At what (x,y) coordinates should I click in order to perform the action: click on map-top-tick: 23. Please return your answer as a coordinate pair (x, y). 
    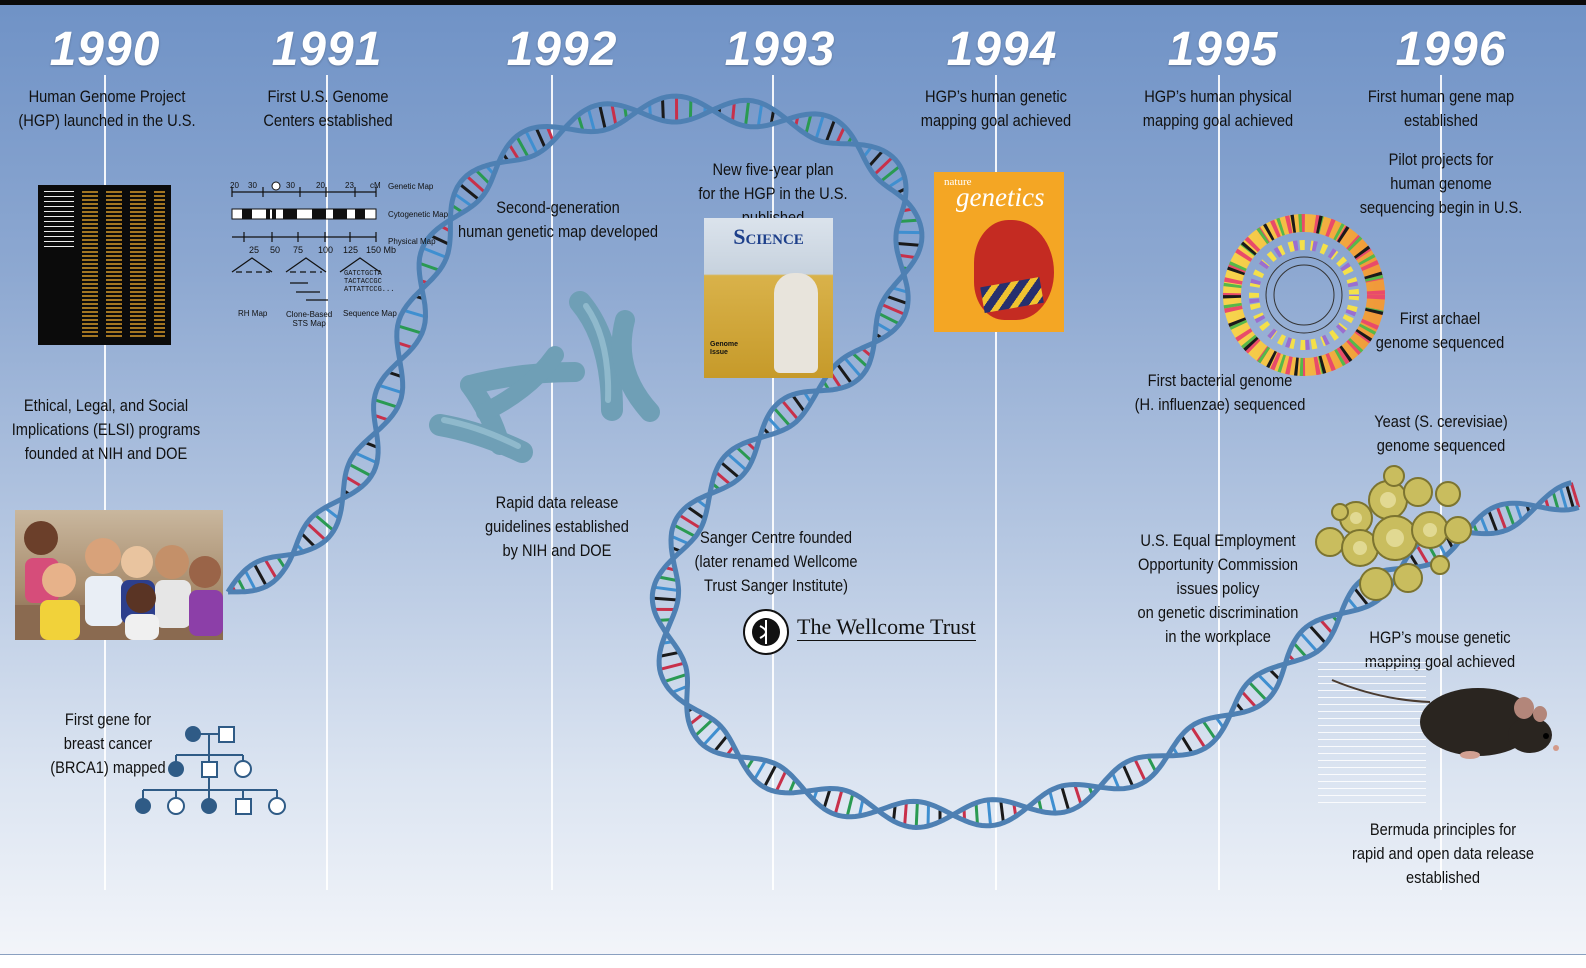
    Looking at the image, I should click on (349, 185).